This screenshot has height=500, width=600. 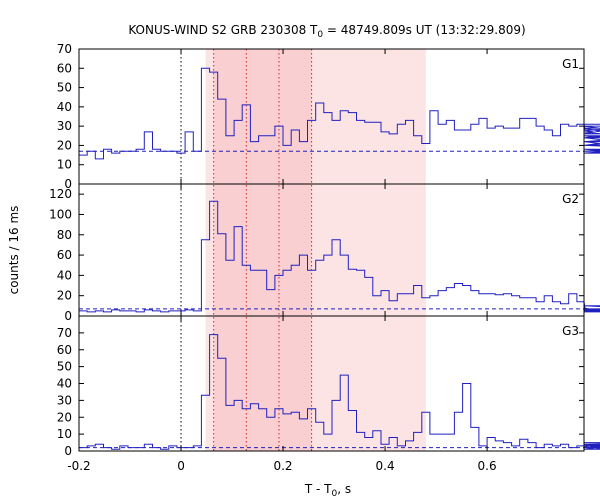 I want to click on g3-y-tick-label: 10, so click(x=64, y=434).